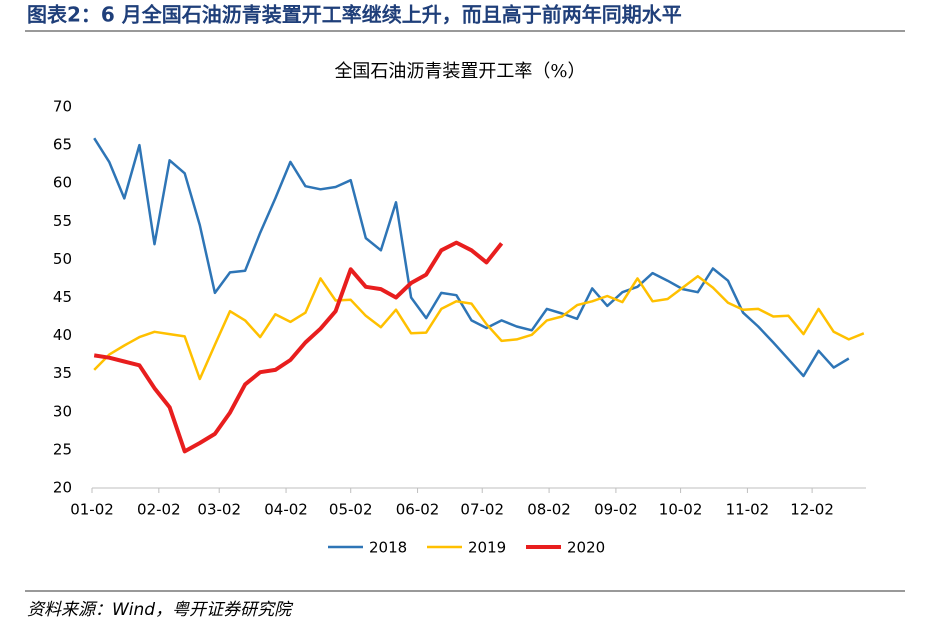 The image size is (934, 633). Describe the element at coordinates (62, 259) in the screenshot. I see `y-tick-label: 50` at that location.